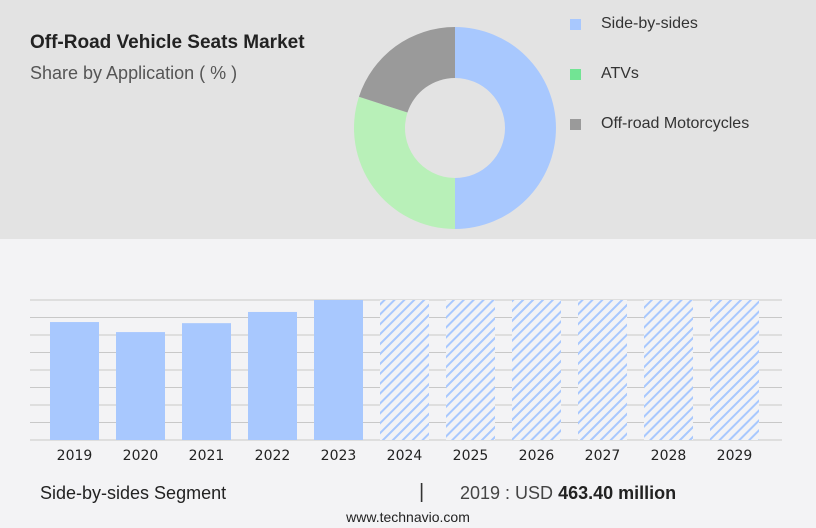  What do you see at coordinates (133, 493) in the screenshot?
I see `segment-label: Side-by-sides Segment` at bounding box center [133, 493].